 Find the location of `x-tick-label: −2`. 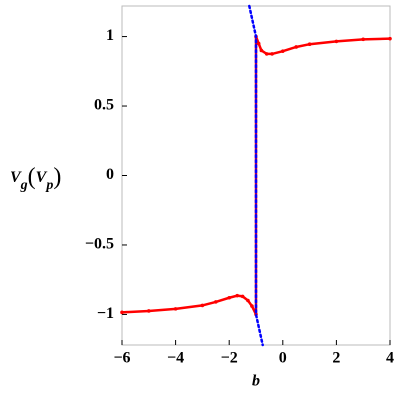

x-tick-label: −2 is located at coordinates (229, 358).